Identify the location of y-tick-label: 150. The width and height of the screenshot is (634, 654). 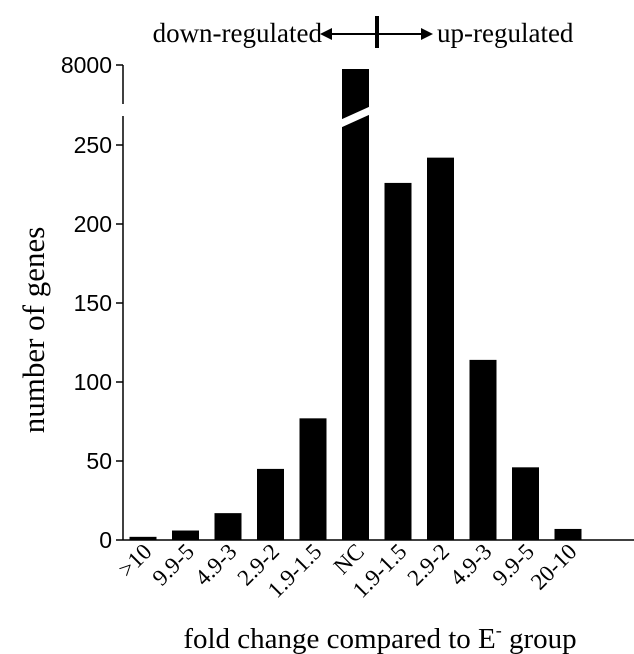
(93, 303).